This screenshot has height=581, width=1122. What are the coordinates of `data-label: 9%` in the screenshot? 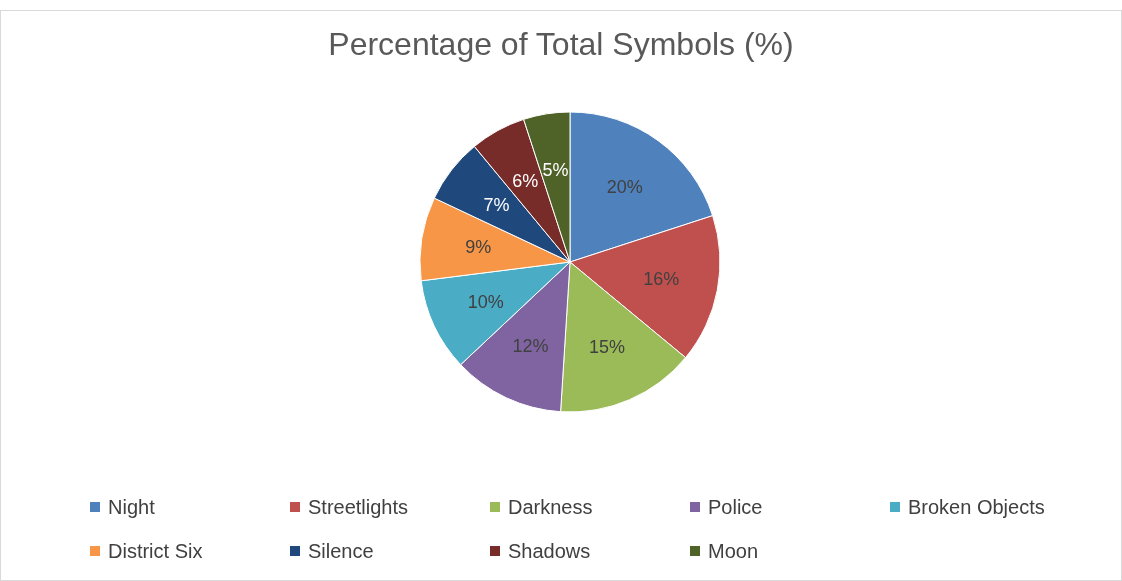 It's located at (478, 247).